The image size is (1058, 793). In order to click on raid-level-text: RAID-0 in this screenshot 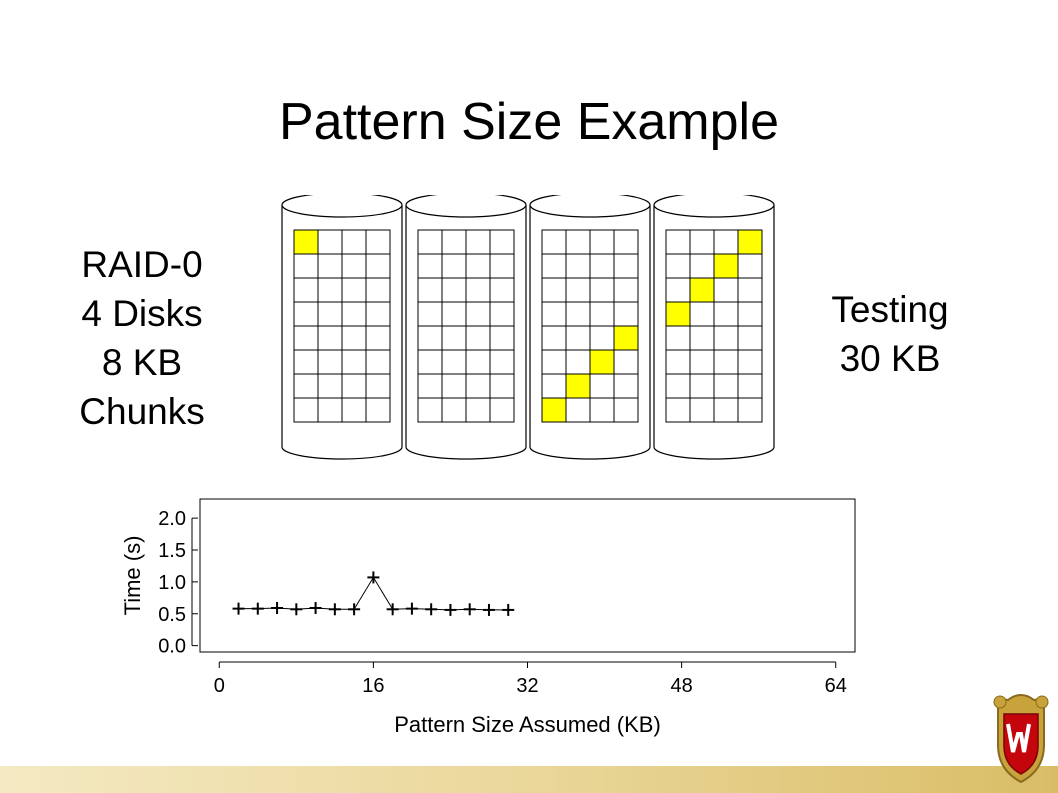, I will do `click(142, 264)`.